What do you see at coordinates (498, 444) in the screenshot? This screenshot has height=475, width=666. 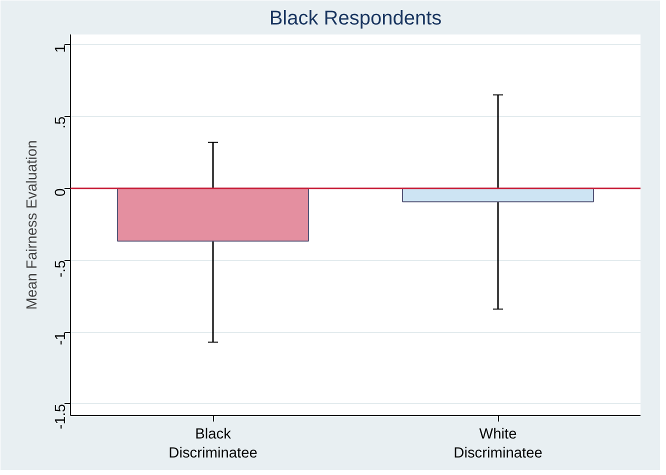 I see `x-tick-label: White Discriminatee` at bounding box center [498, 444].